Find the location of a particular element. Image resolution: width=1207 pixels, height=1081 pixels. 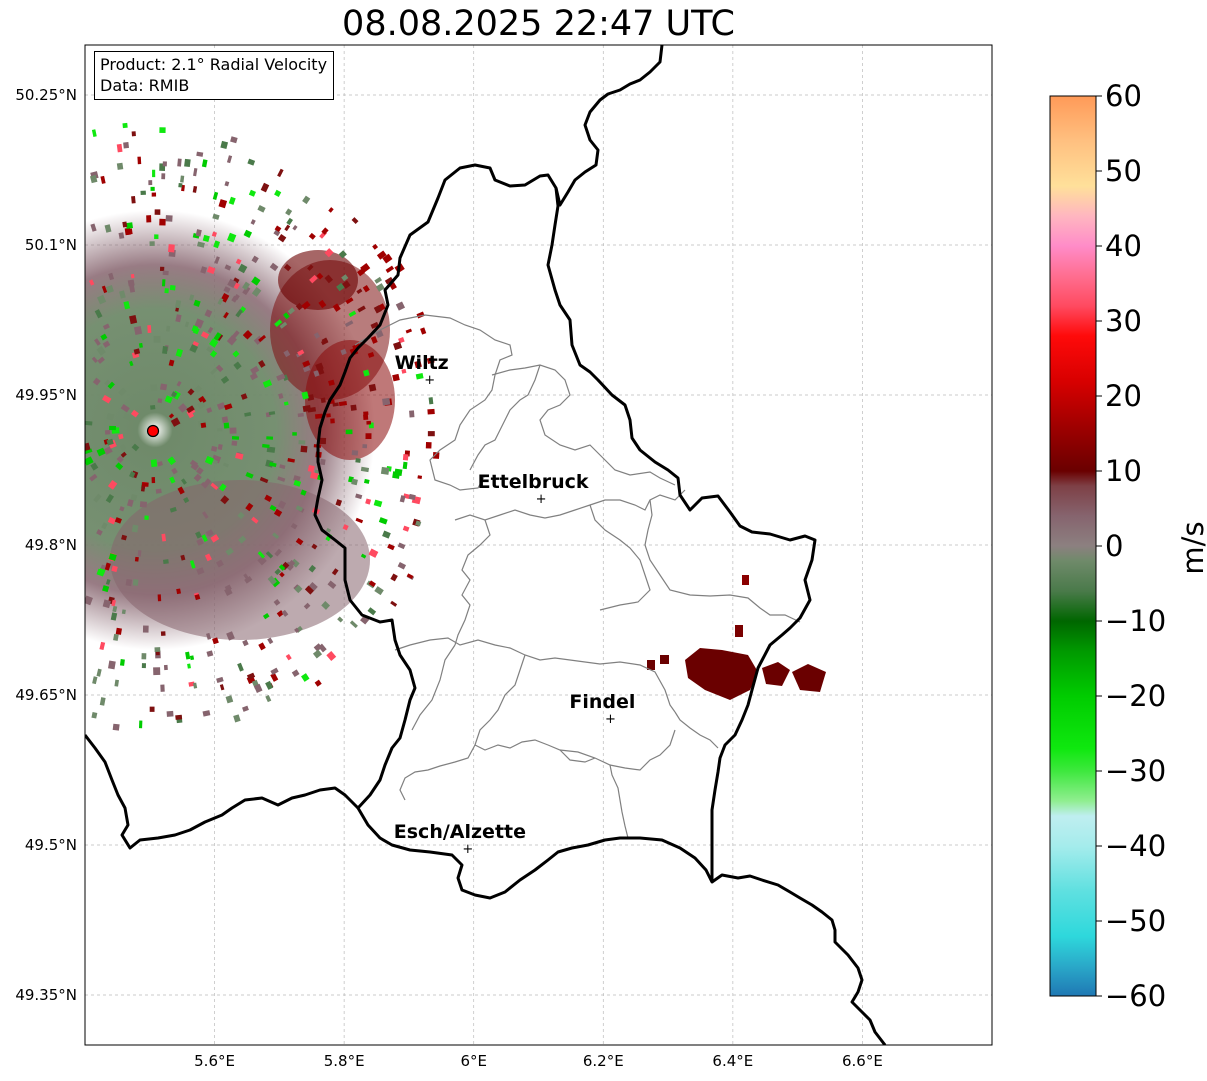

longitude-tick-label: 6.6°E is located at coordinates (862, 1061).